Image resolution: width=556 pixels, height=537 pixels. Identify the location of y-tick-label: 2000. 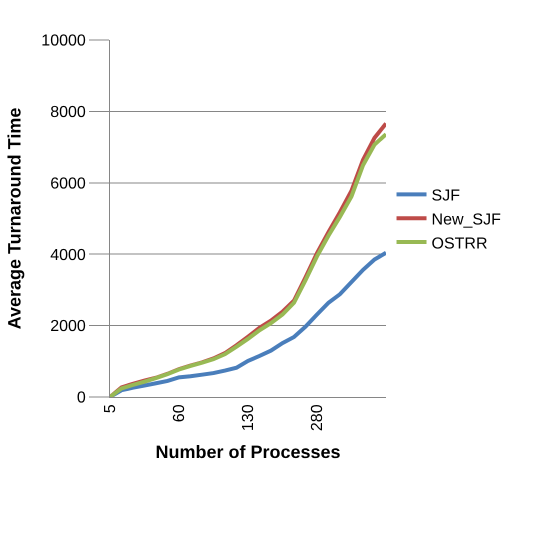
(68, 327).